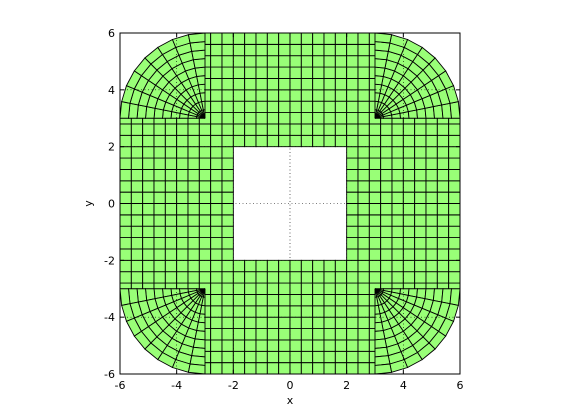  What do you see at coordinates (290, 385) in the screenshot?
I see `x-tick-label: 0` at bounding box center [290, 385].